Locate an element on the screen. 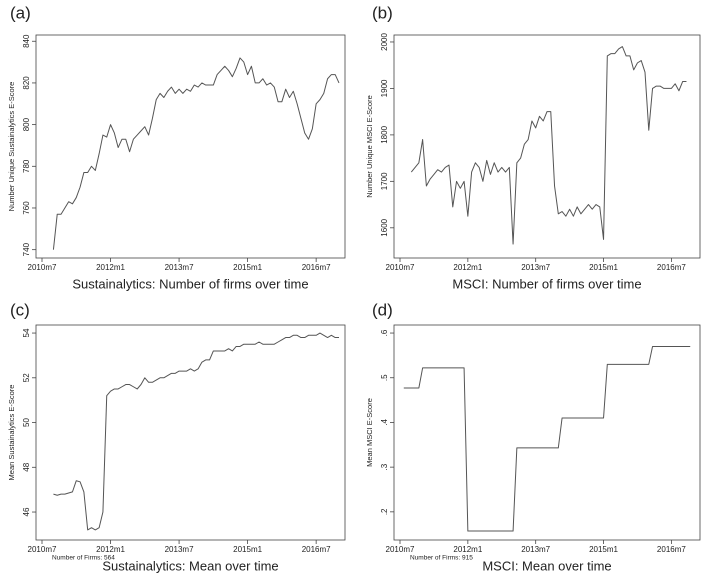  y-tick-label: 800 is located at coordinates (26, 124).